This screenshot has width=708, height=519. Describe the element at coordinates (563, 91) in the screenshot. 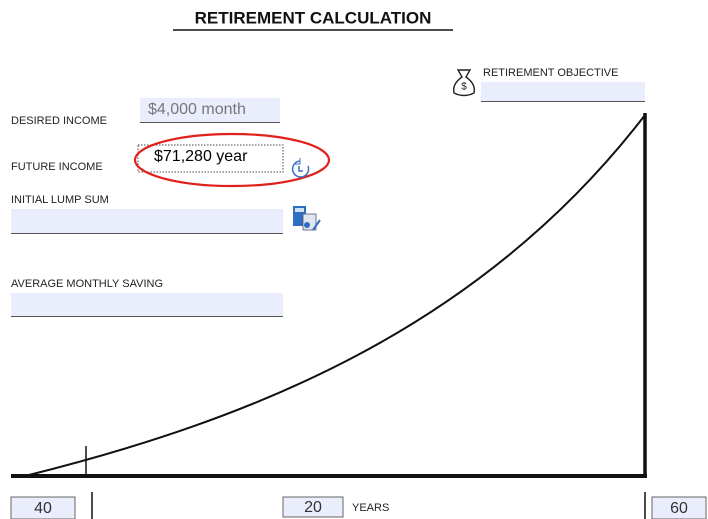

I see `objective-field` at that location.